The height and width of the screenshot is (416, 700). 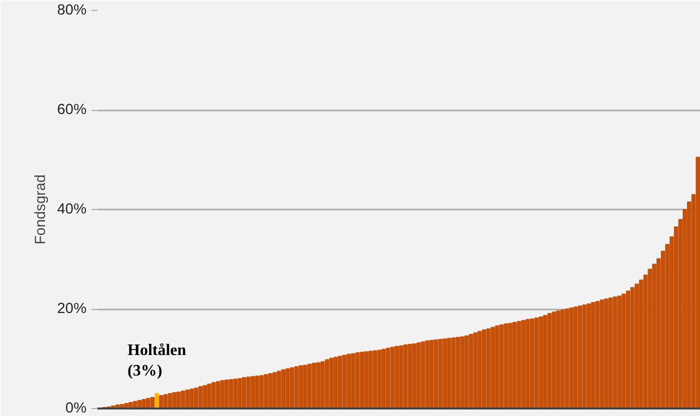 What do you see at coordinates (72, 10) in the screenshot?
I see `y-tick-label: 80%` at bounding box center [72, 10].